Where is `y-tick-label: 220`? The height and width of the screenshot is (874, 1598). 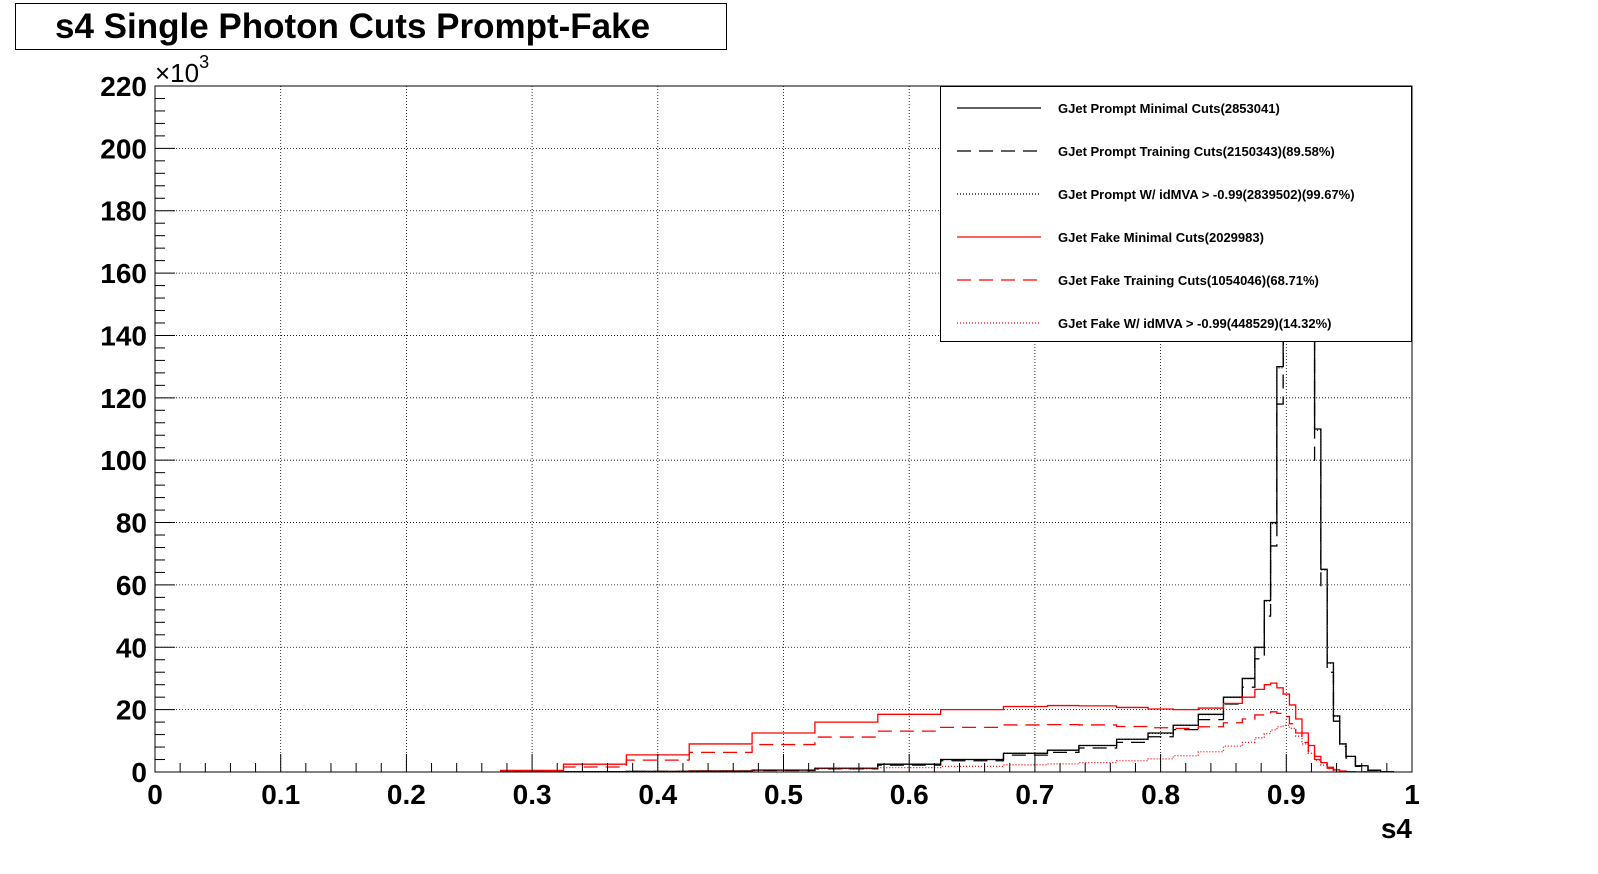
y-tick-label: 220 is located at coordinates (123, 86).